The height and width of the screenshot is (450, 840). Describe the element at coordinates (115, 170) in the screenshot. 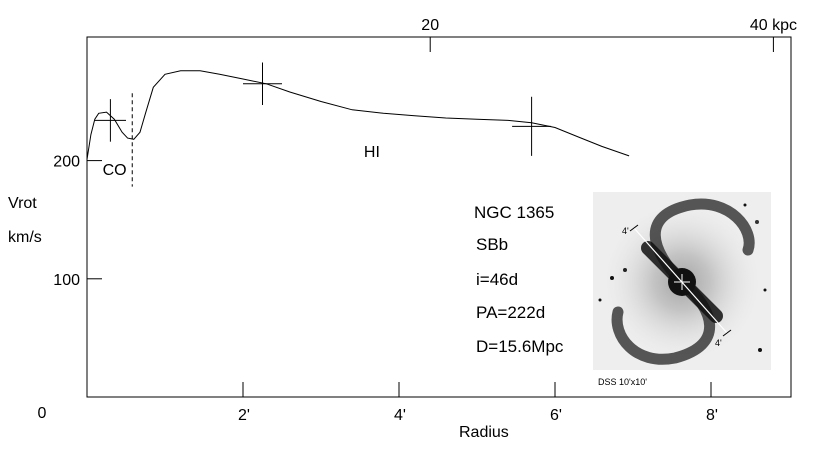

I see `annotation-co: CO` at that location.